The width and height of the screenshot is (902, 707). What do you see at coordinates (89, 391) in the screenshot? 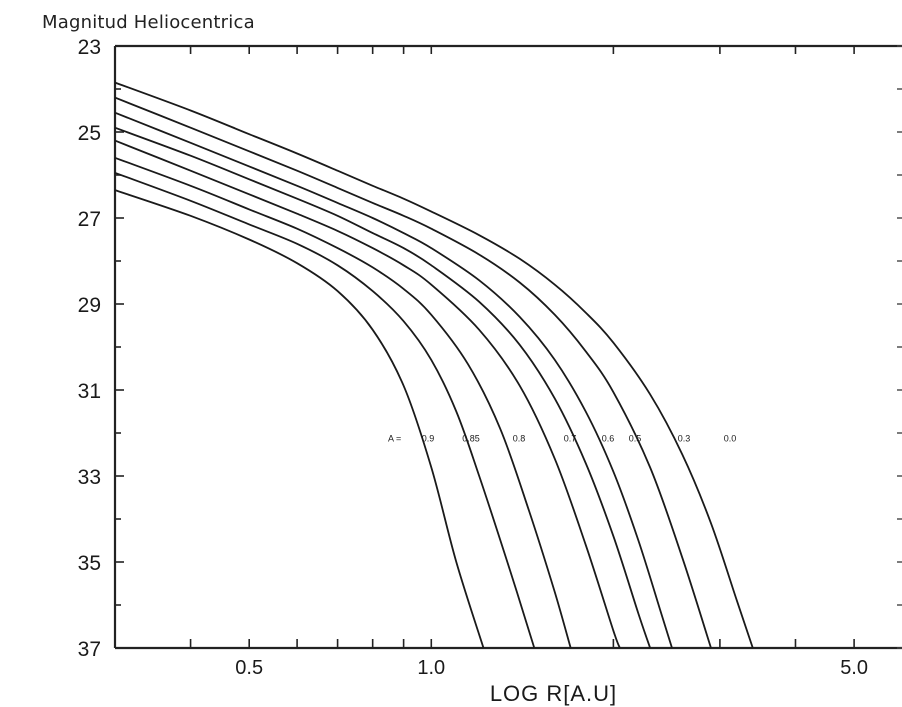
I see `y-tick-label: 31` at bounding box center [89, 391].